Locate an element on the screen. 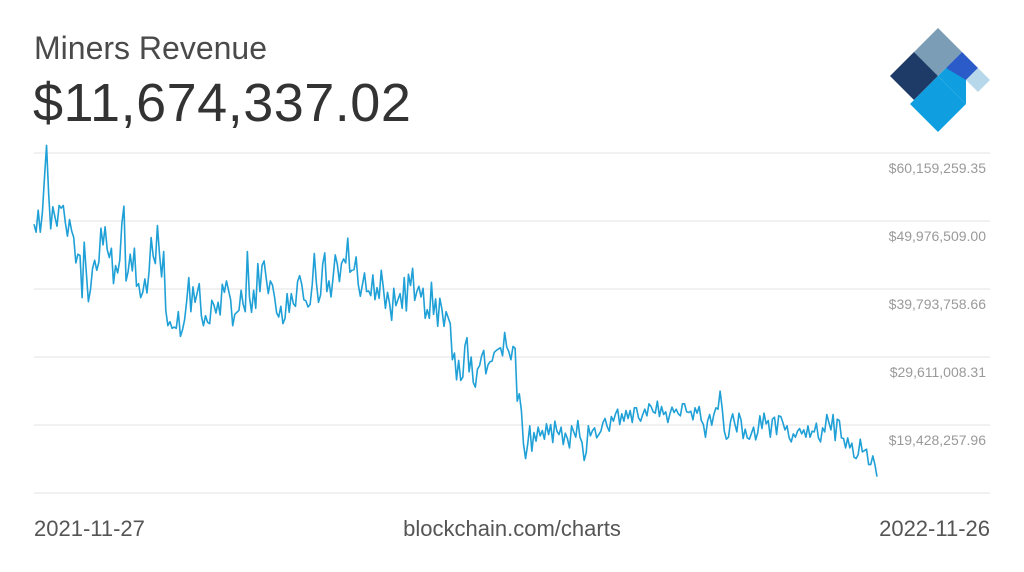  y-tick-label: $60,159,259.35 is located at coordinates (938, 168).